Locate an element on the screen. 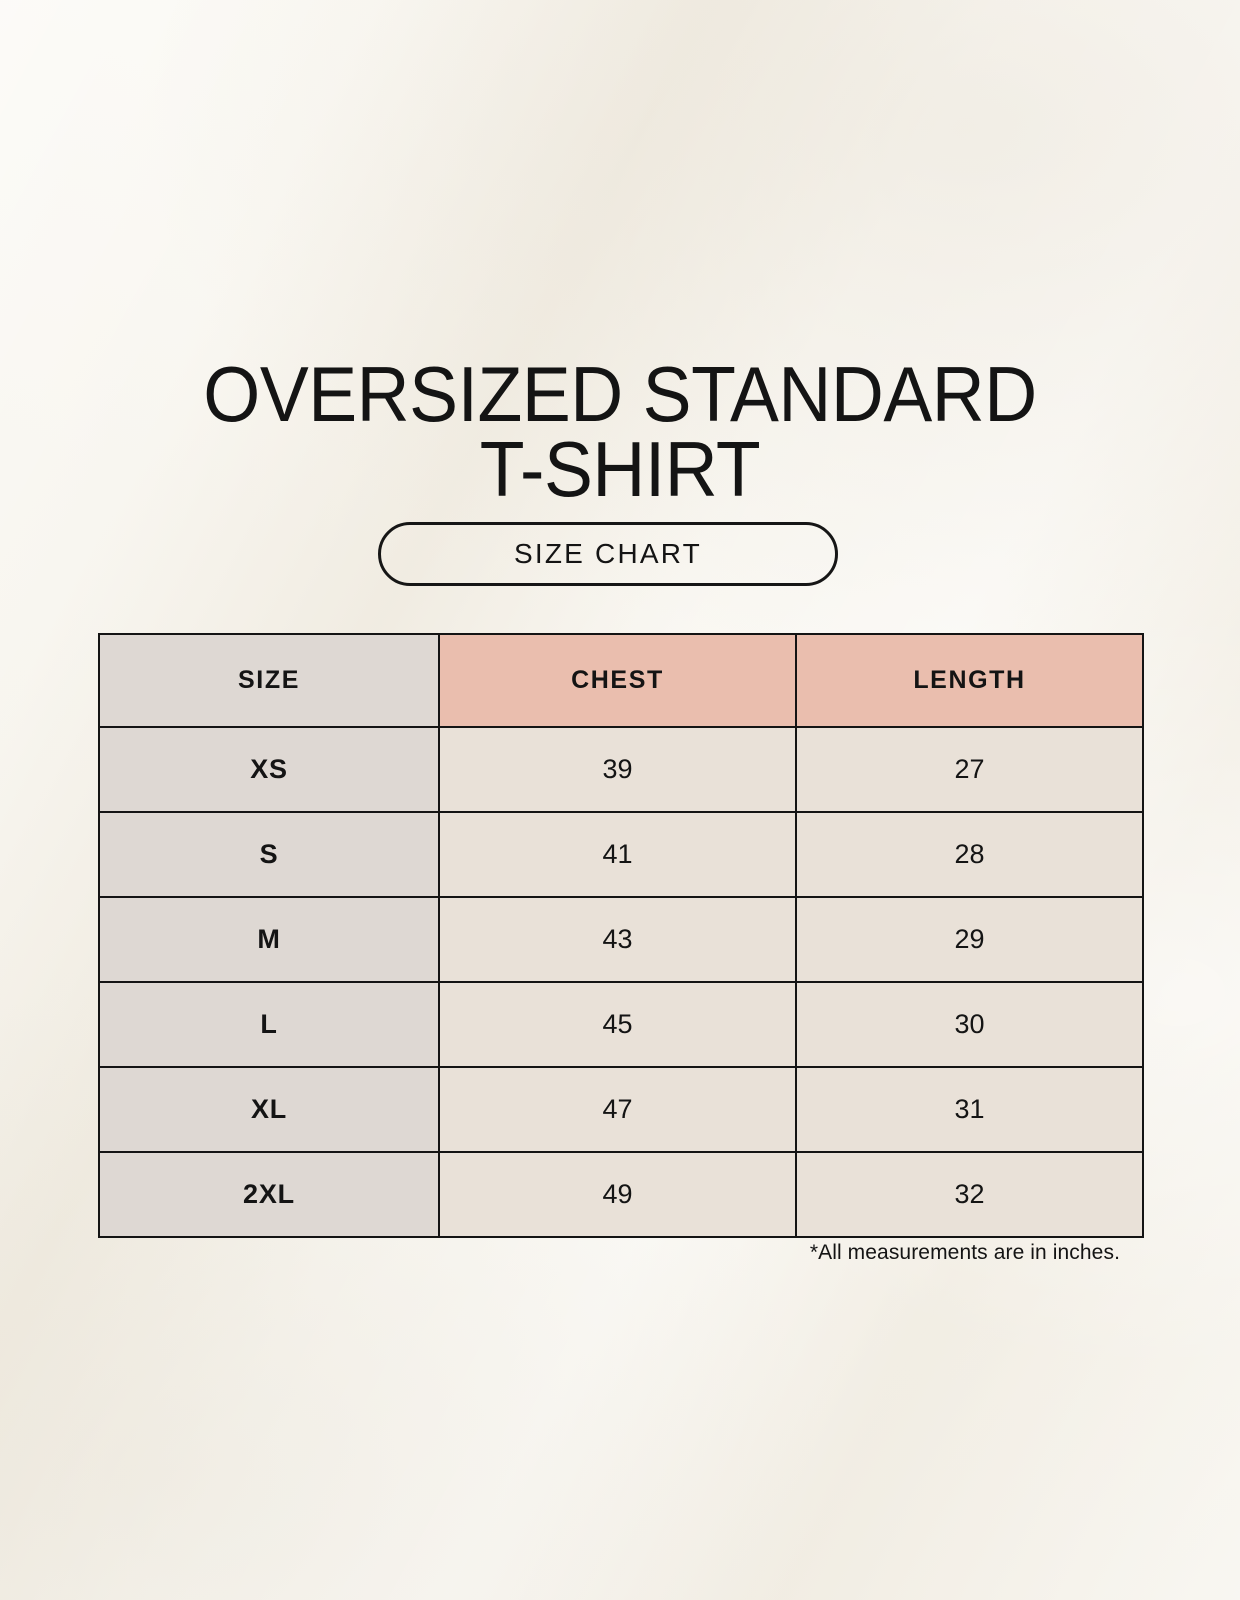 Image resolution: width=1240 pixels, height=1600 pixels. measurements-footnote: *All measurements are in inches. is located at coordinates (964, 1252).